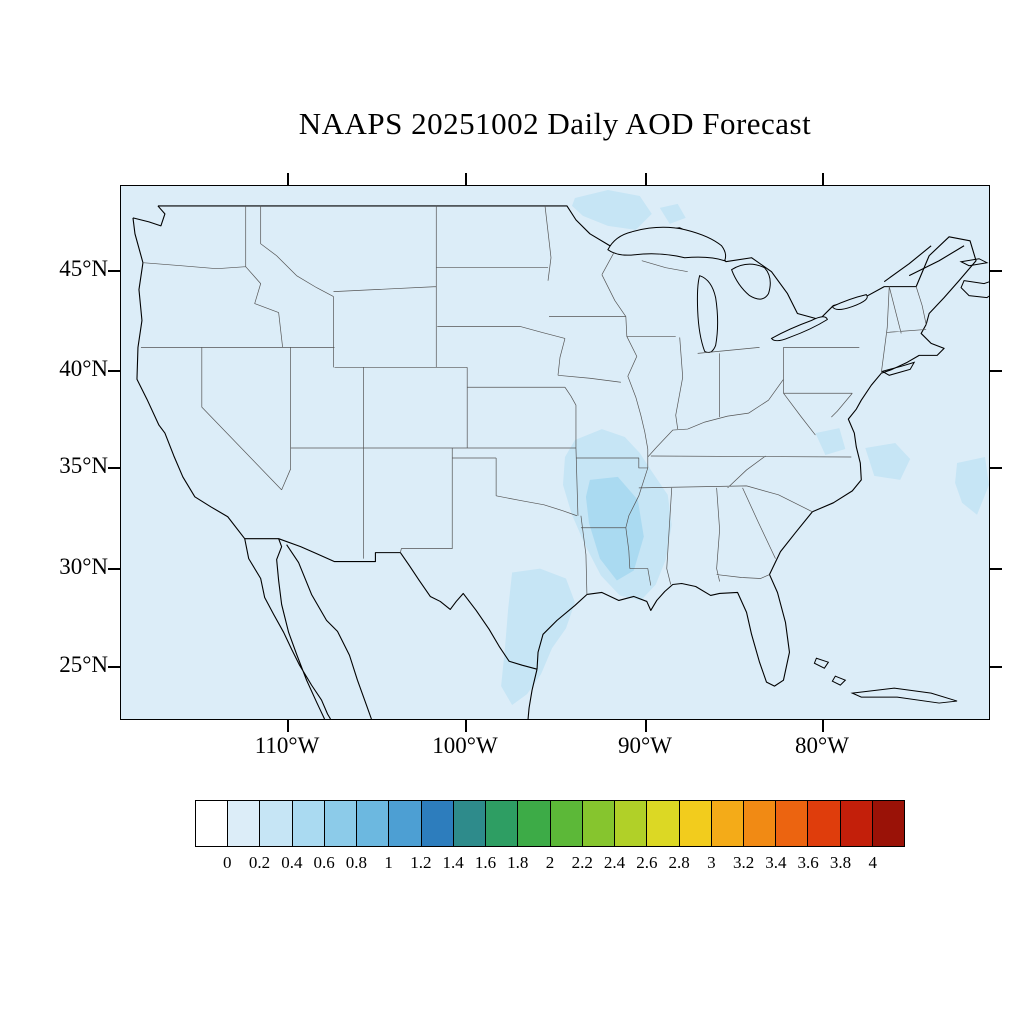  I want to click on colorbar-tick-label: 3, so click(711, 862).